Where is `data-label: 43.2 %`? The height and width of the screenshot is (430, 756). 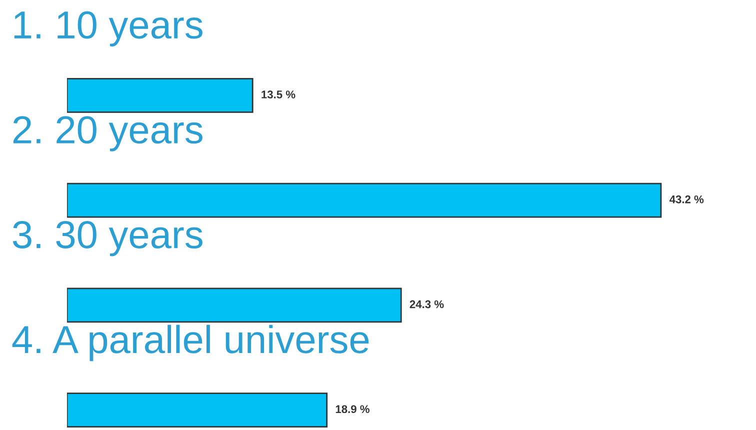 data-label: 43.2 % is located at coordinates (686, 199).